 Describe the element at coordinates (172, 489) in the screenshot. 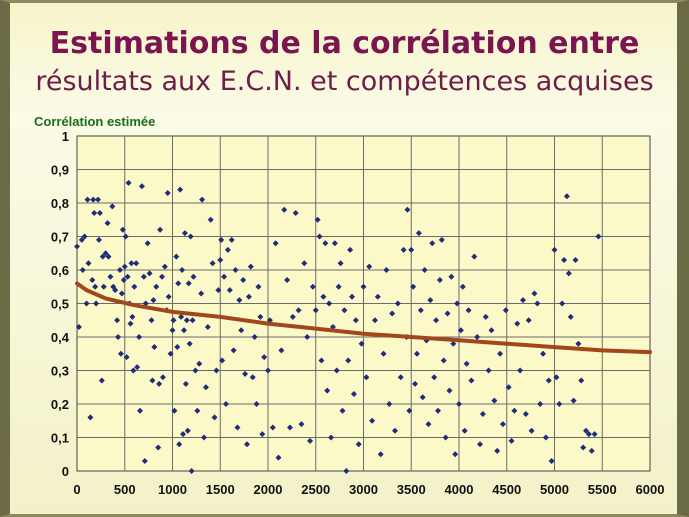

I see `x-tick-label: 1000` at that location.